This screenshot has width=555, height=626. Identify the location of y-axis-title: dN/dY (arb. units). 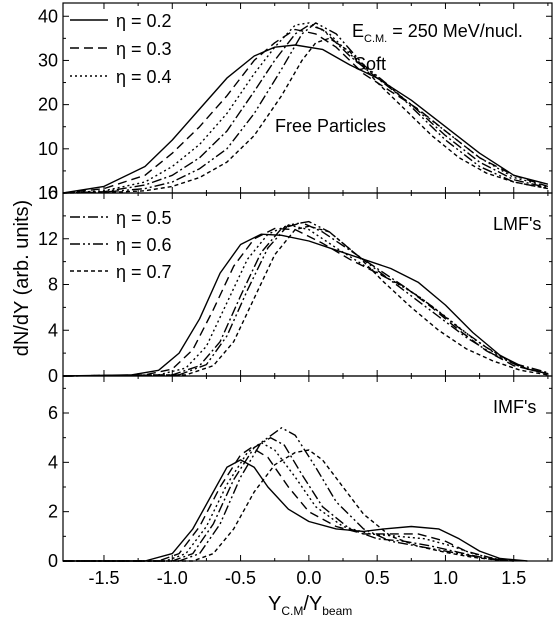
(22, 278).